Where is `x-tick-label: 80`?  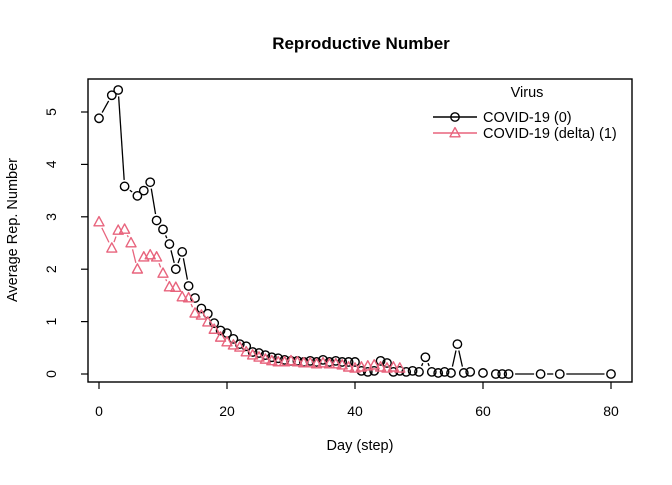
x-tick-label: 80 is located at coordinates (611, 411).